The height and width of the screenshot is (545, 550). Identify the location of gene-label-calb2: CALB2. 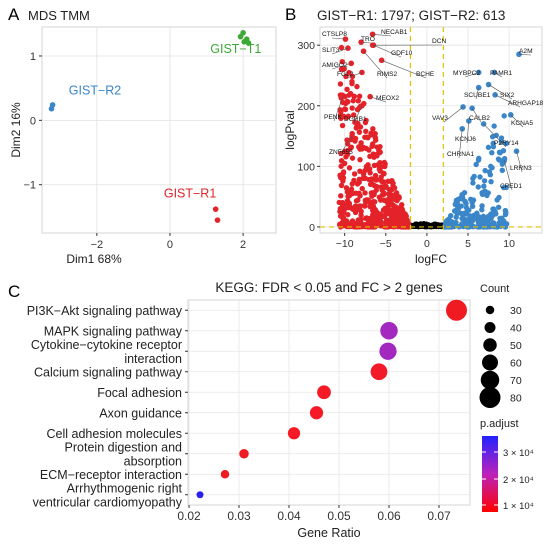
(479, 118).